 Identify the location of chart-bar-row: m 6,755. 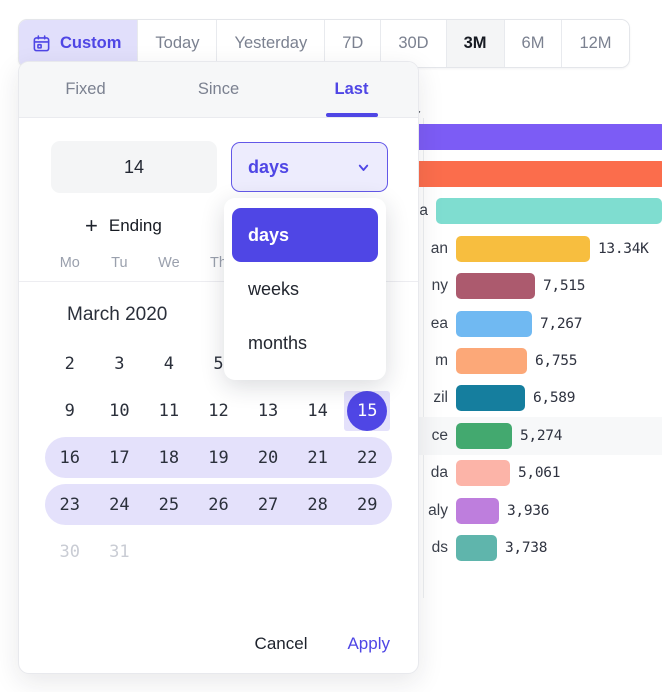
(530, 360).